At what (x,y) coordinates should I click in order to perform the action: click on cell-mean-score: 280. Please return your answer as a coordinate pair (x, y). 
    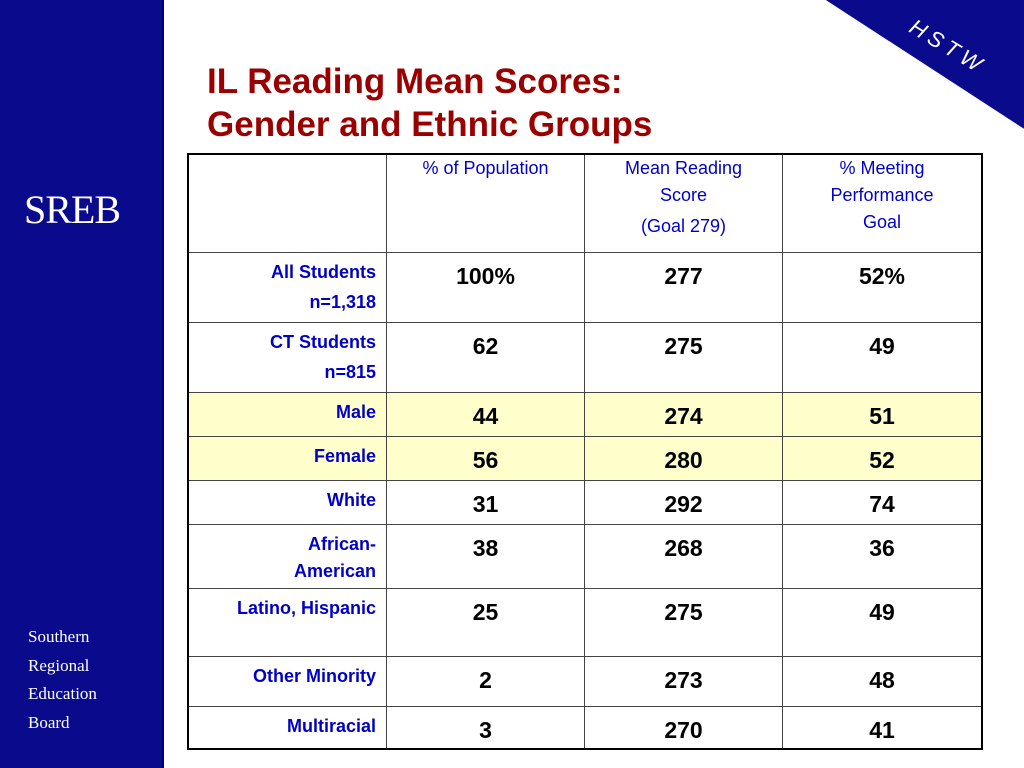
    Looking at the image, I should click on (683, 458).